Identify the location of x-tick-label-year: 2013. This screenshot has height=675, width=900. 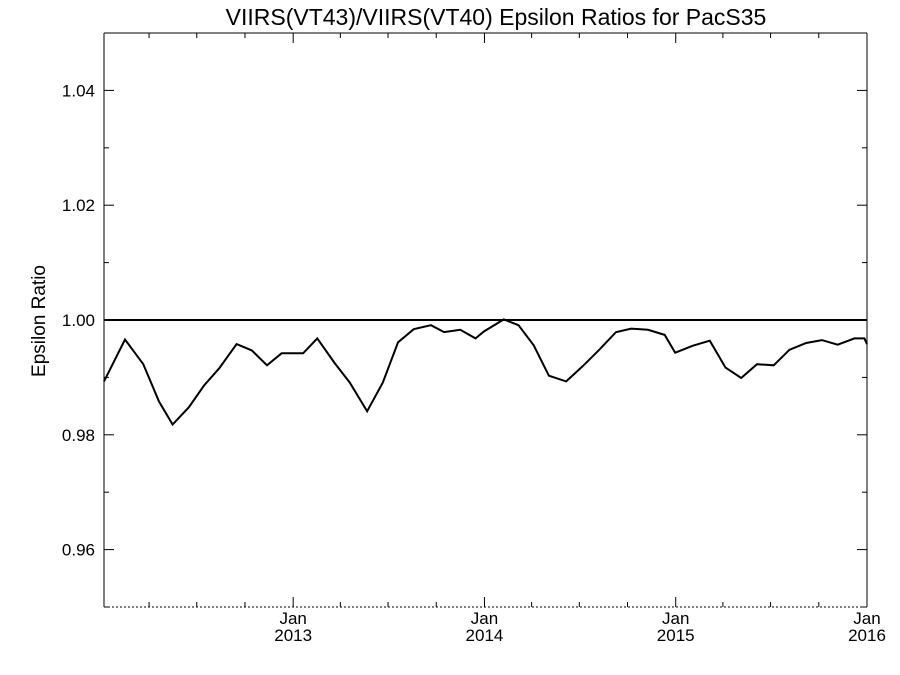
(293, 635).